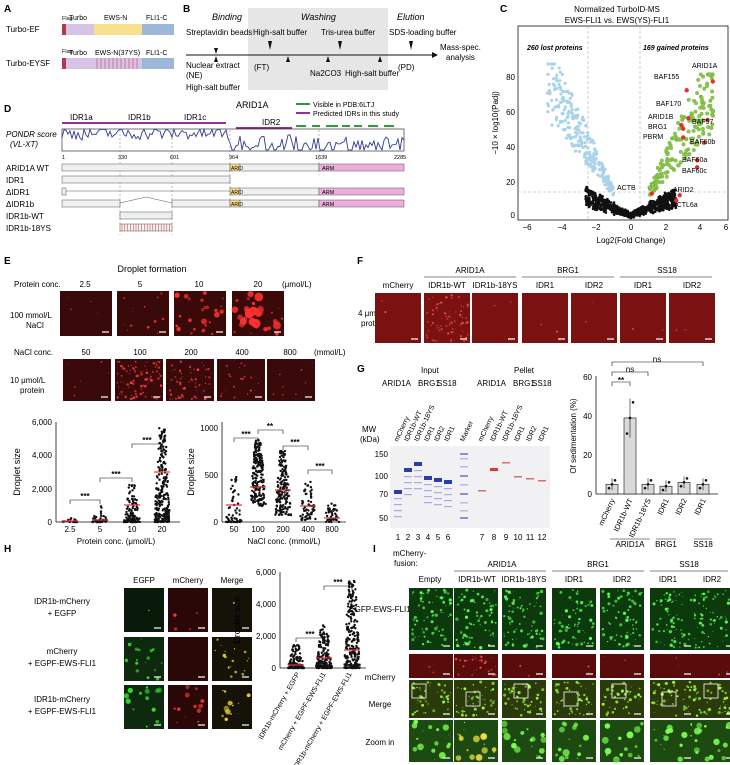 The height and width of the screenshot is (765, 730). Describe the element at coordinates (476, 619) in the screenshot. I see `micrograph-i-egfp` at that location.